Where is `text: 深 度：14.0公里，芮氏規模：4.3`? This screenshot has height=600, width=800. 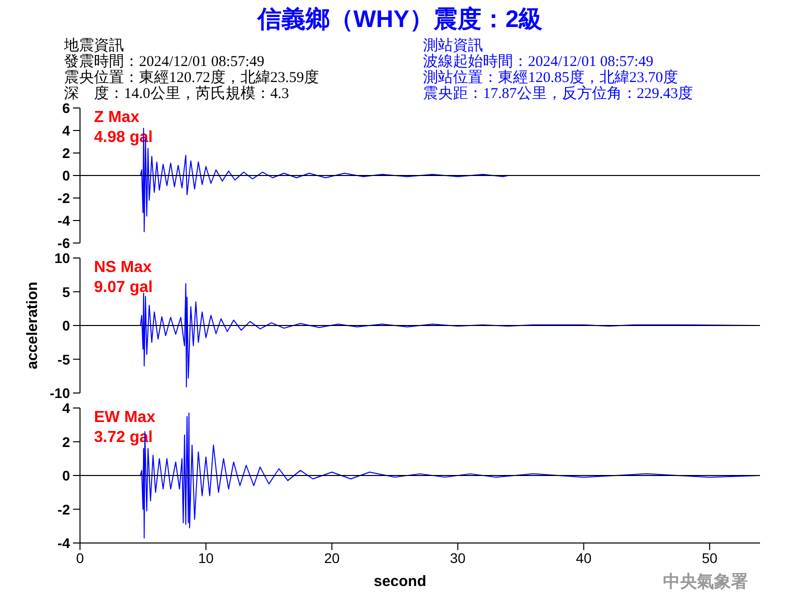
text: 深 度：14.0公里，芮氏規模：4.3 is located at coordinates (176, 93).